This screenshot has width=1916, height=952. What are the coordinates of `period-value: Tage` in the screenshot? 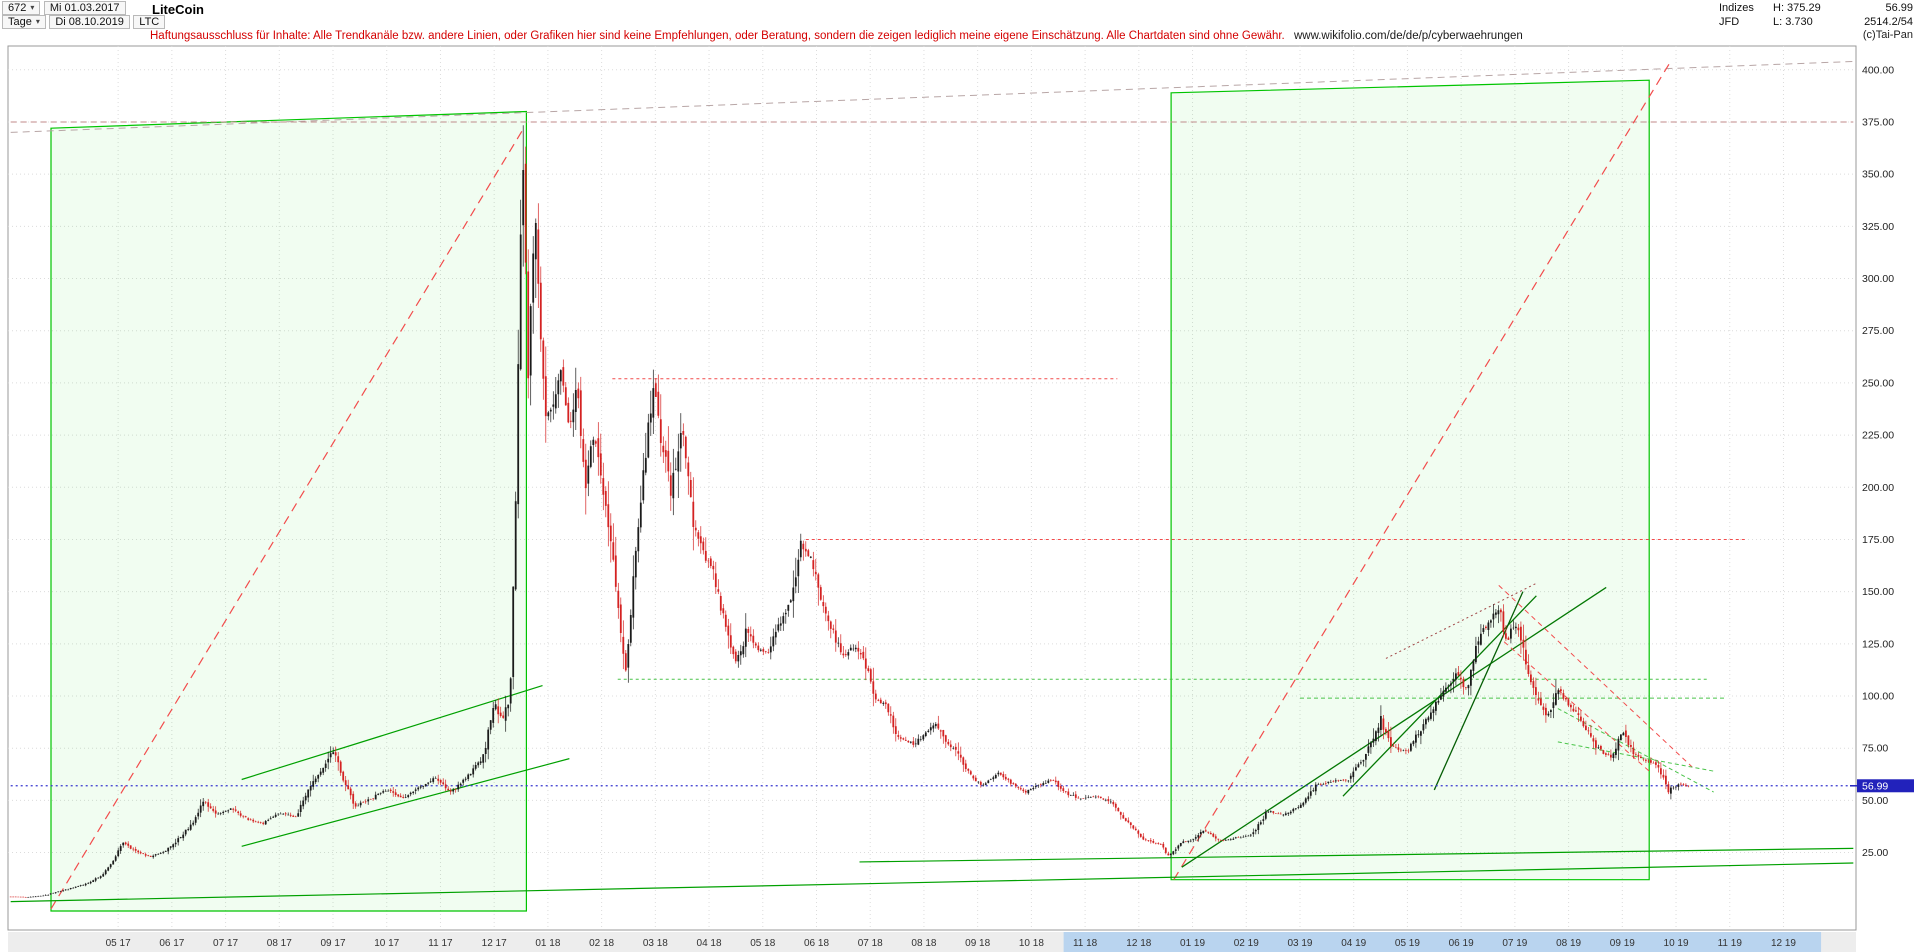 It's located at (20, 22).